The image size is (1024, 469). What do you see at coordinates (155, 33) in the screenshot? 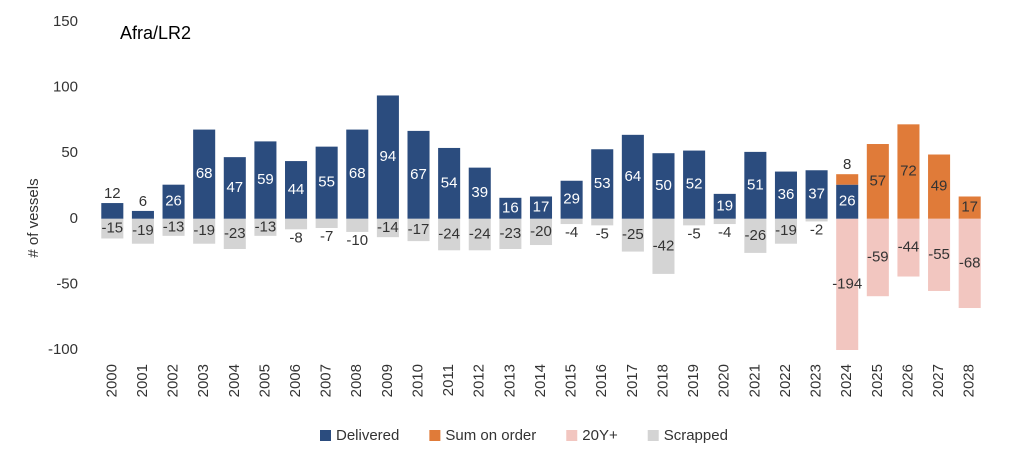
I see `chart-title: Afra/LR2` at bounding box center [155, 33].